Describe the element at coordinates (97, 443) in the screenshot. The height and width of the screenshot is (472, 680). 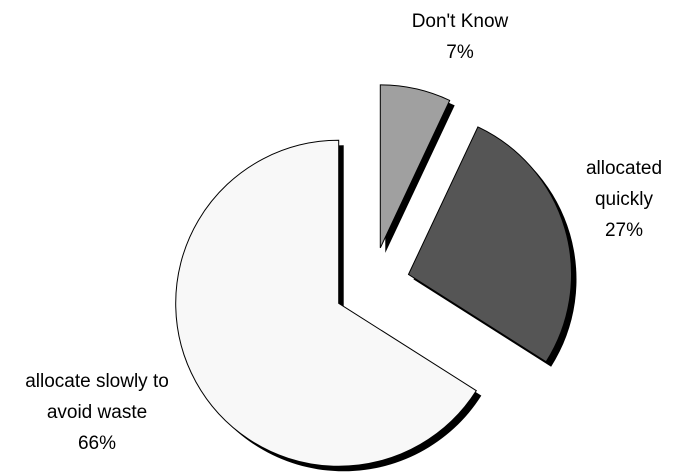
I see `value-label: 66%` at that location.